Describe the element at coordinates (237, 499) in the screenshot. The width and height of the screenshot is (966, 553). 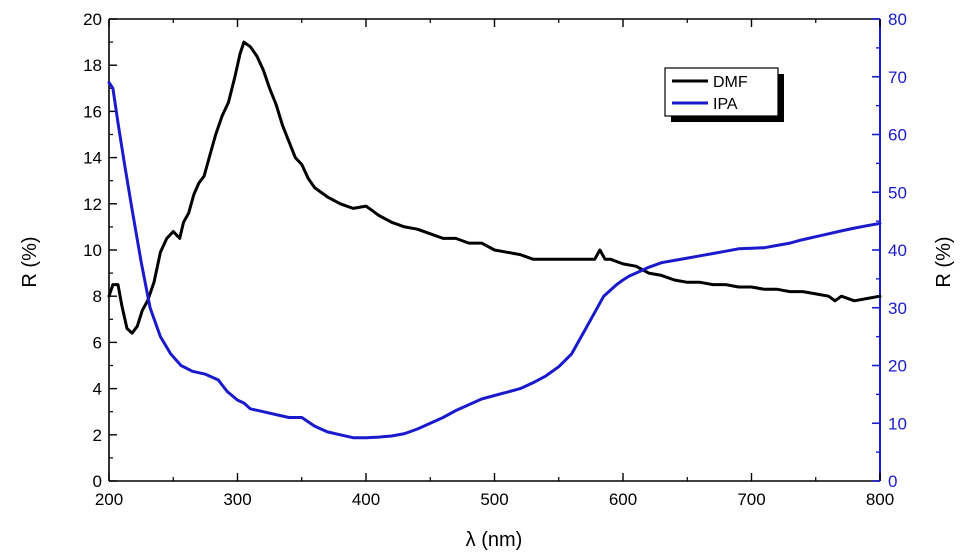
I see `x-tick-label: 300` at that location.